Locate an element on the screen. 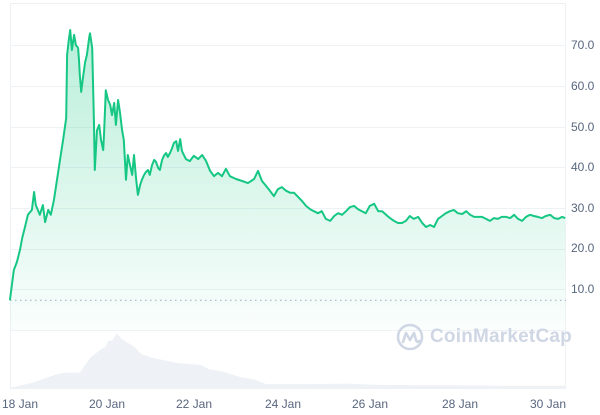  coinmarketcap-logo-icon is located at coordinates (410, 337).